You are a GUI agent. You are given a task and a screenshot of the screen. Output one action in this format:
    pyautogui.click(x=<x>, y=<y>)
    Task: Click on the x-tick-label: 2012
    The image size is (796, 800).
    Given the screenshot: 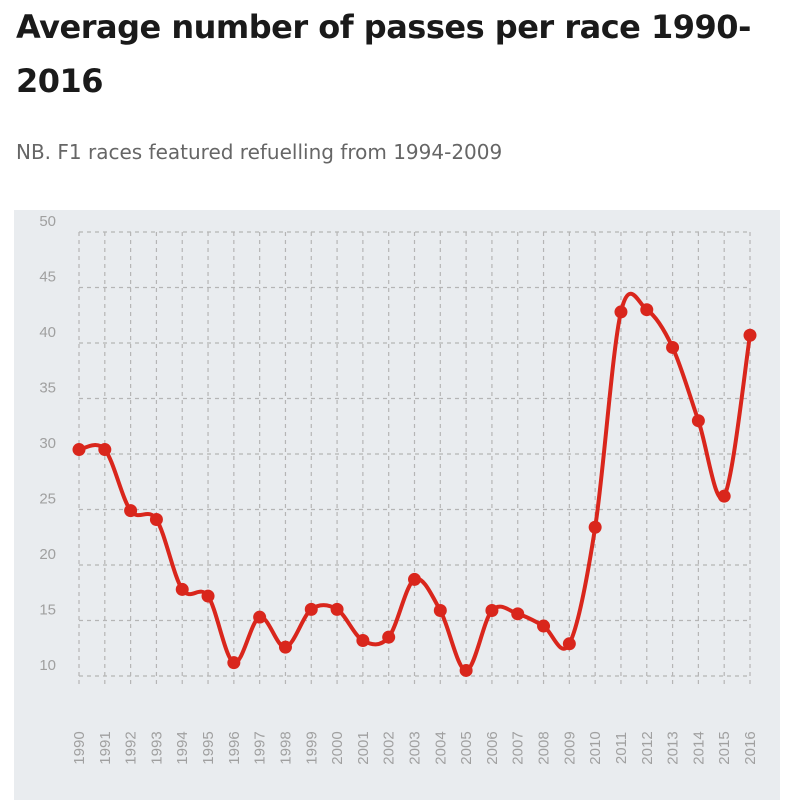 What is the action you would take?
    pyautogui.click(x=647, y=747)
    